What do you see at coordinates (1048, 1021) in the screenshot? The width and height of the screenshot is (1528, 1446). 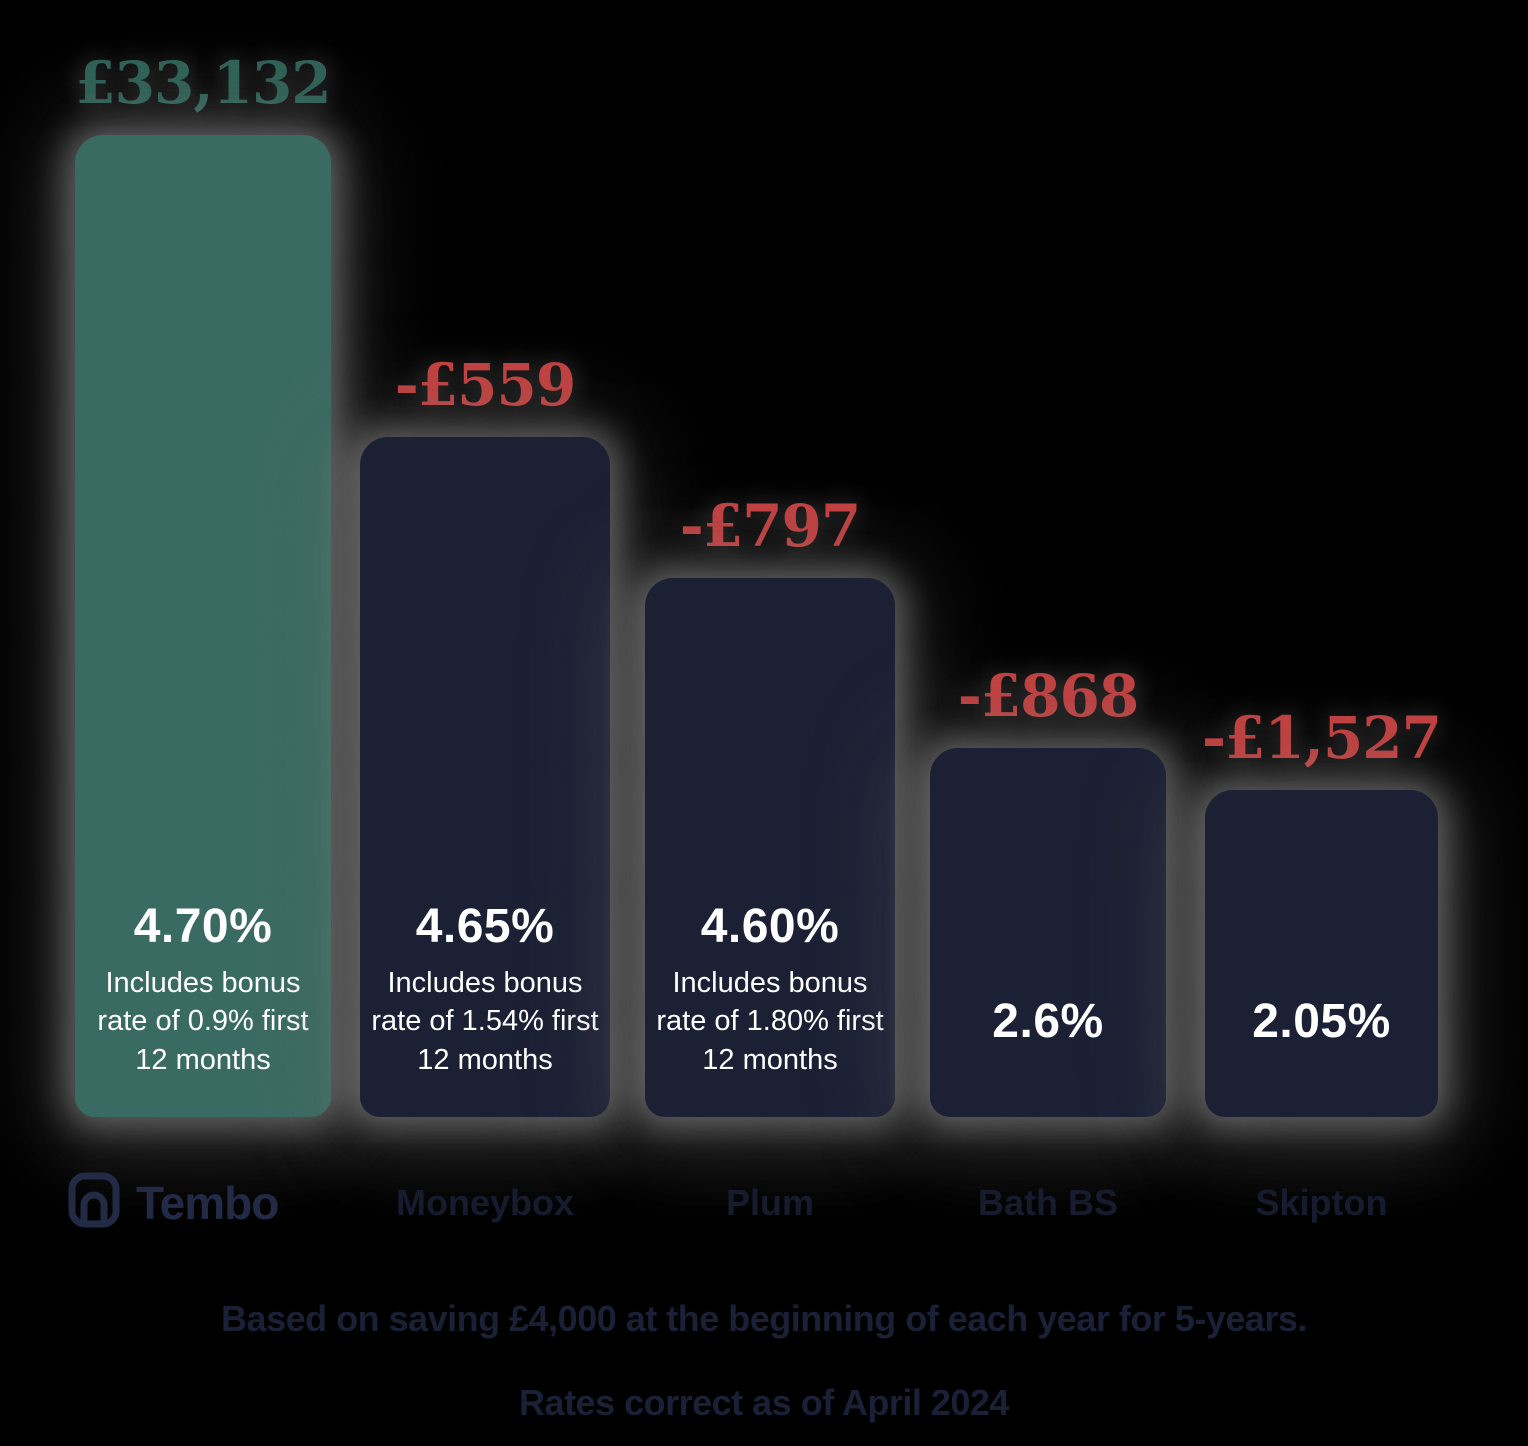 I see `rate-label: 2.6%` at bounding box center [1048, 1021].